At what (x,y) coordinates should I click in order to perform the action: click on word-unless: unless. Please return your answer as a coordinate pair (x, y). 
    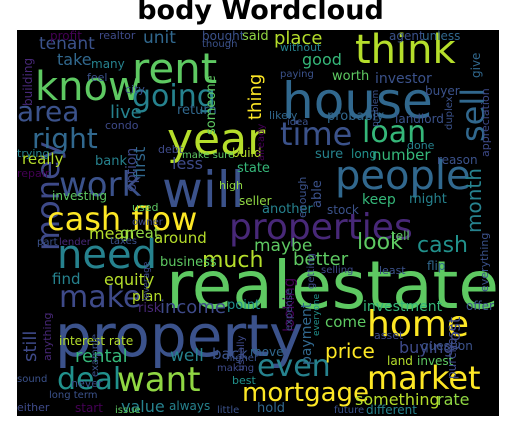
    Looking at the image, I should click on (441, 36).